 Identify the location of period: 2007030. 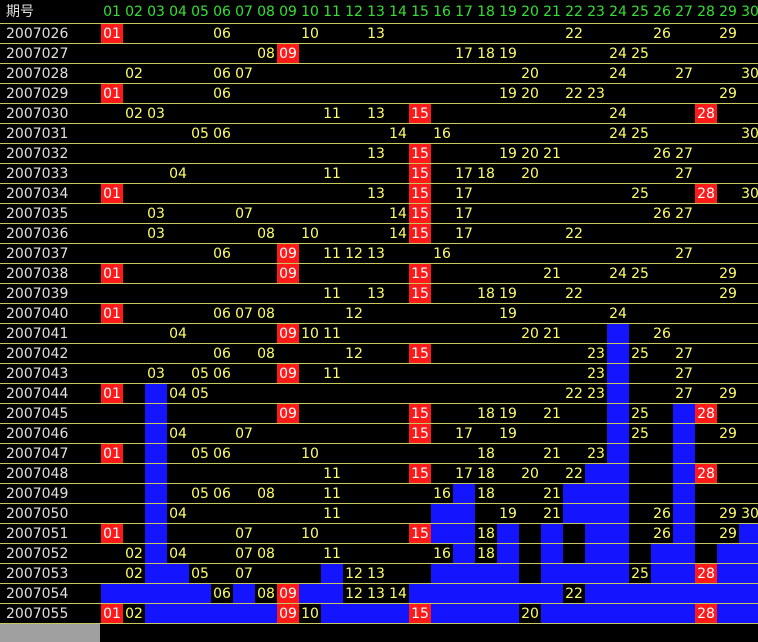
(37, 114).